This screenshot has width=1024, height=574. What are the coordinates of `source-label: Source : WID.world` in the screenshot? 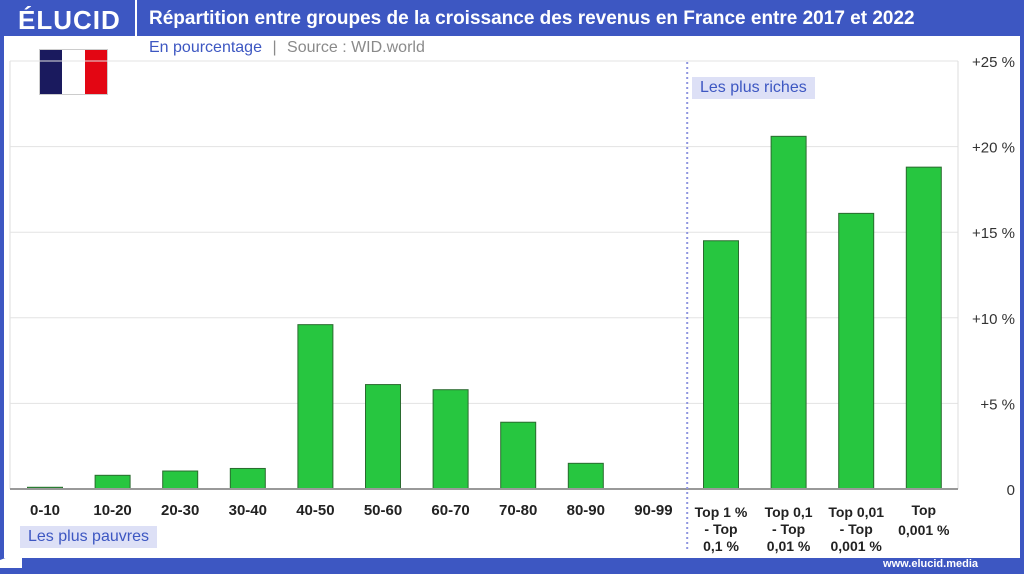 It's located at (356, 47).